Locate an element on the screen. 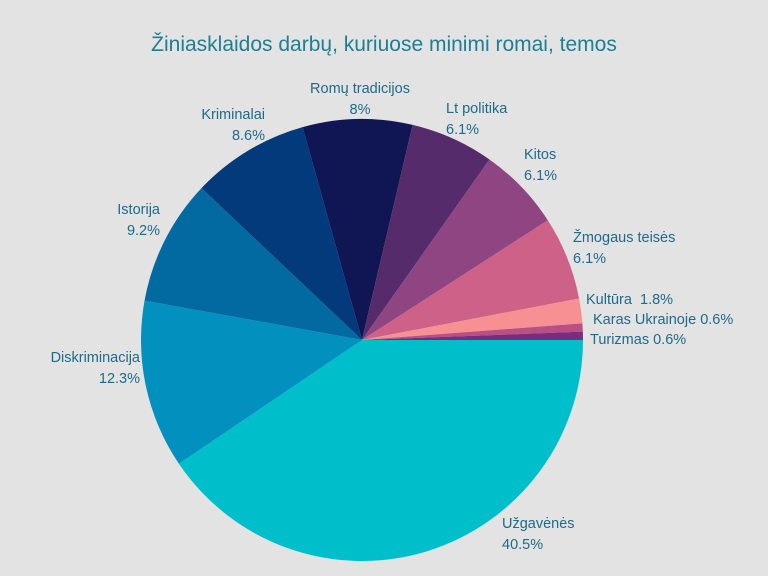  pie-slice-kriminalai is located at coordinates (281, 233).